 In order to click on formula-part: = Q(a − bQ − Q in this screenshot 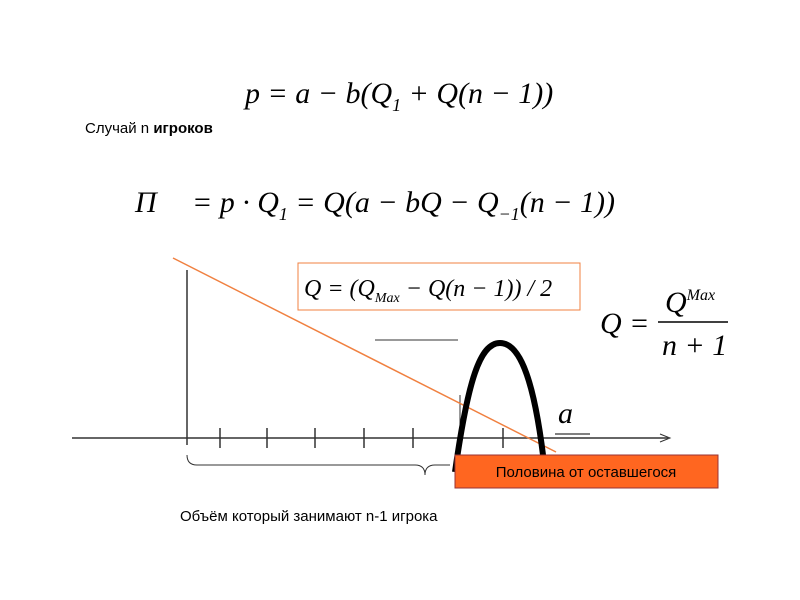, I will do `click(393, 202)`.